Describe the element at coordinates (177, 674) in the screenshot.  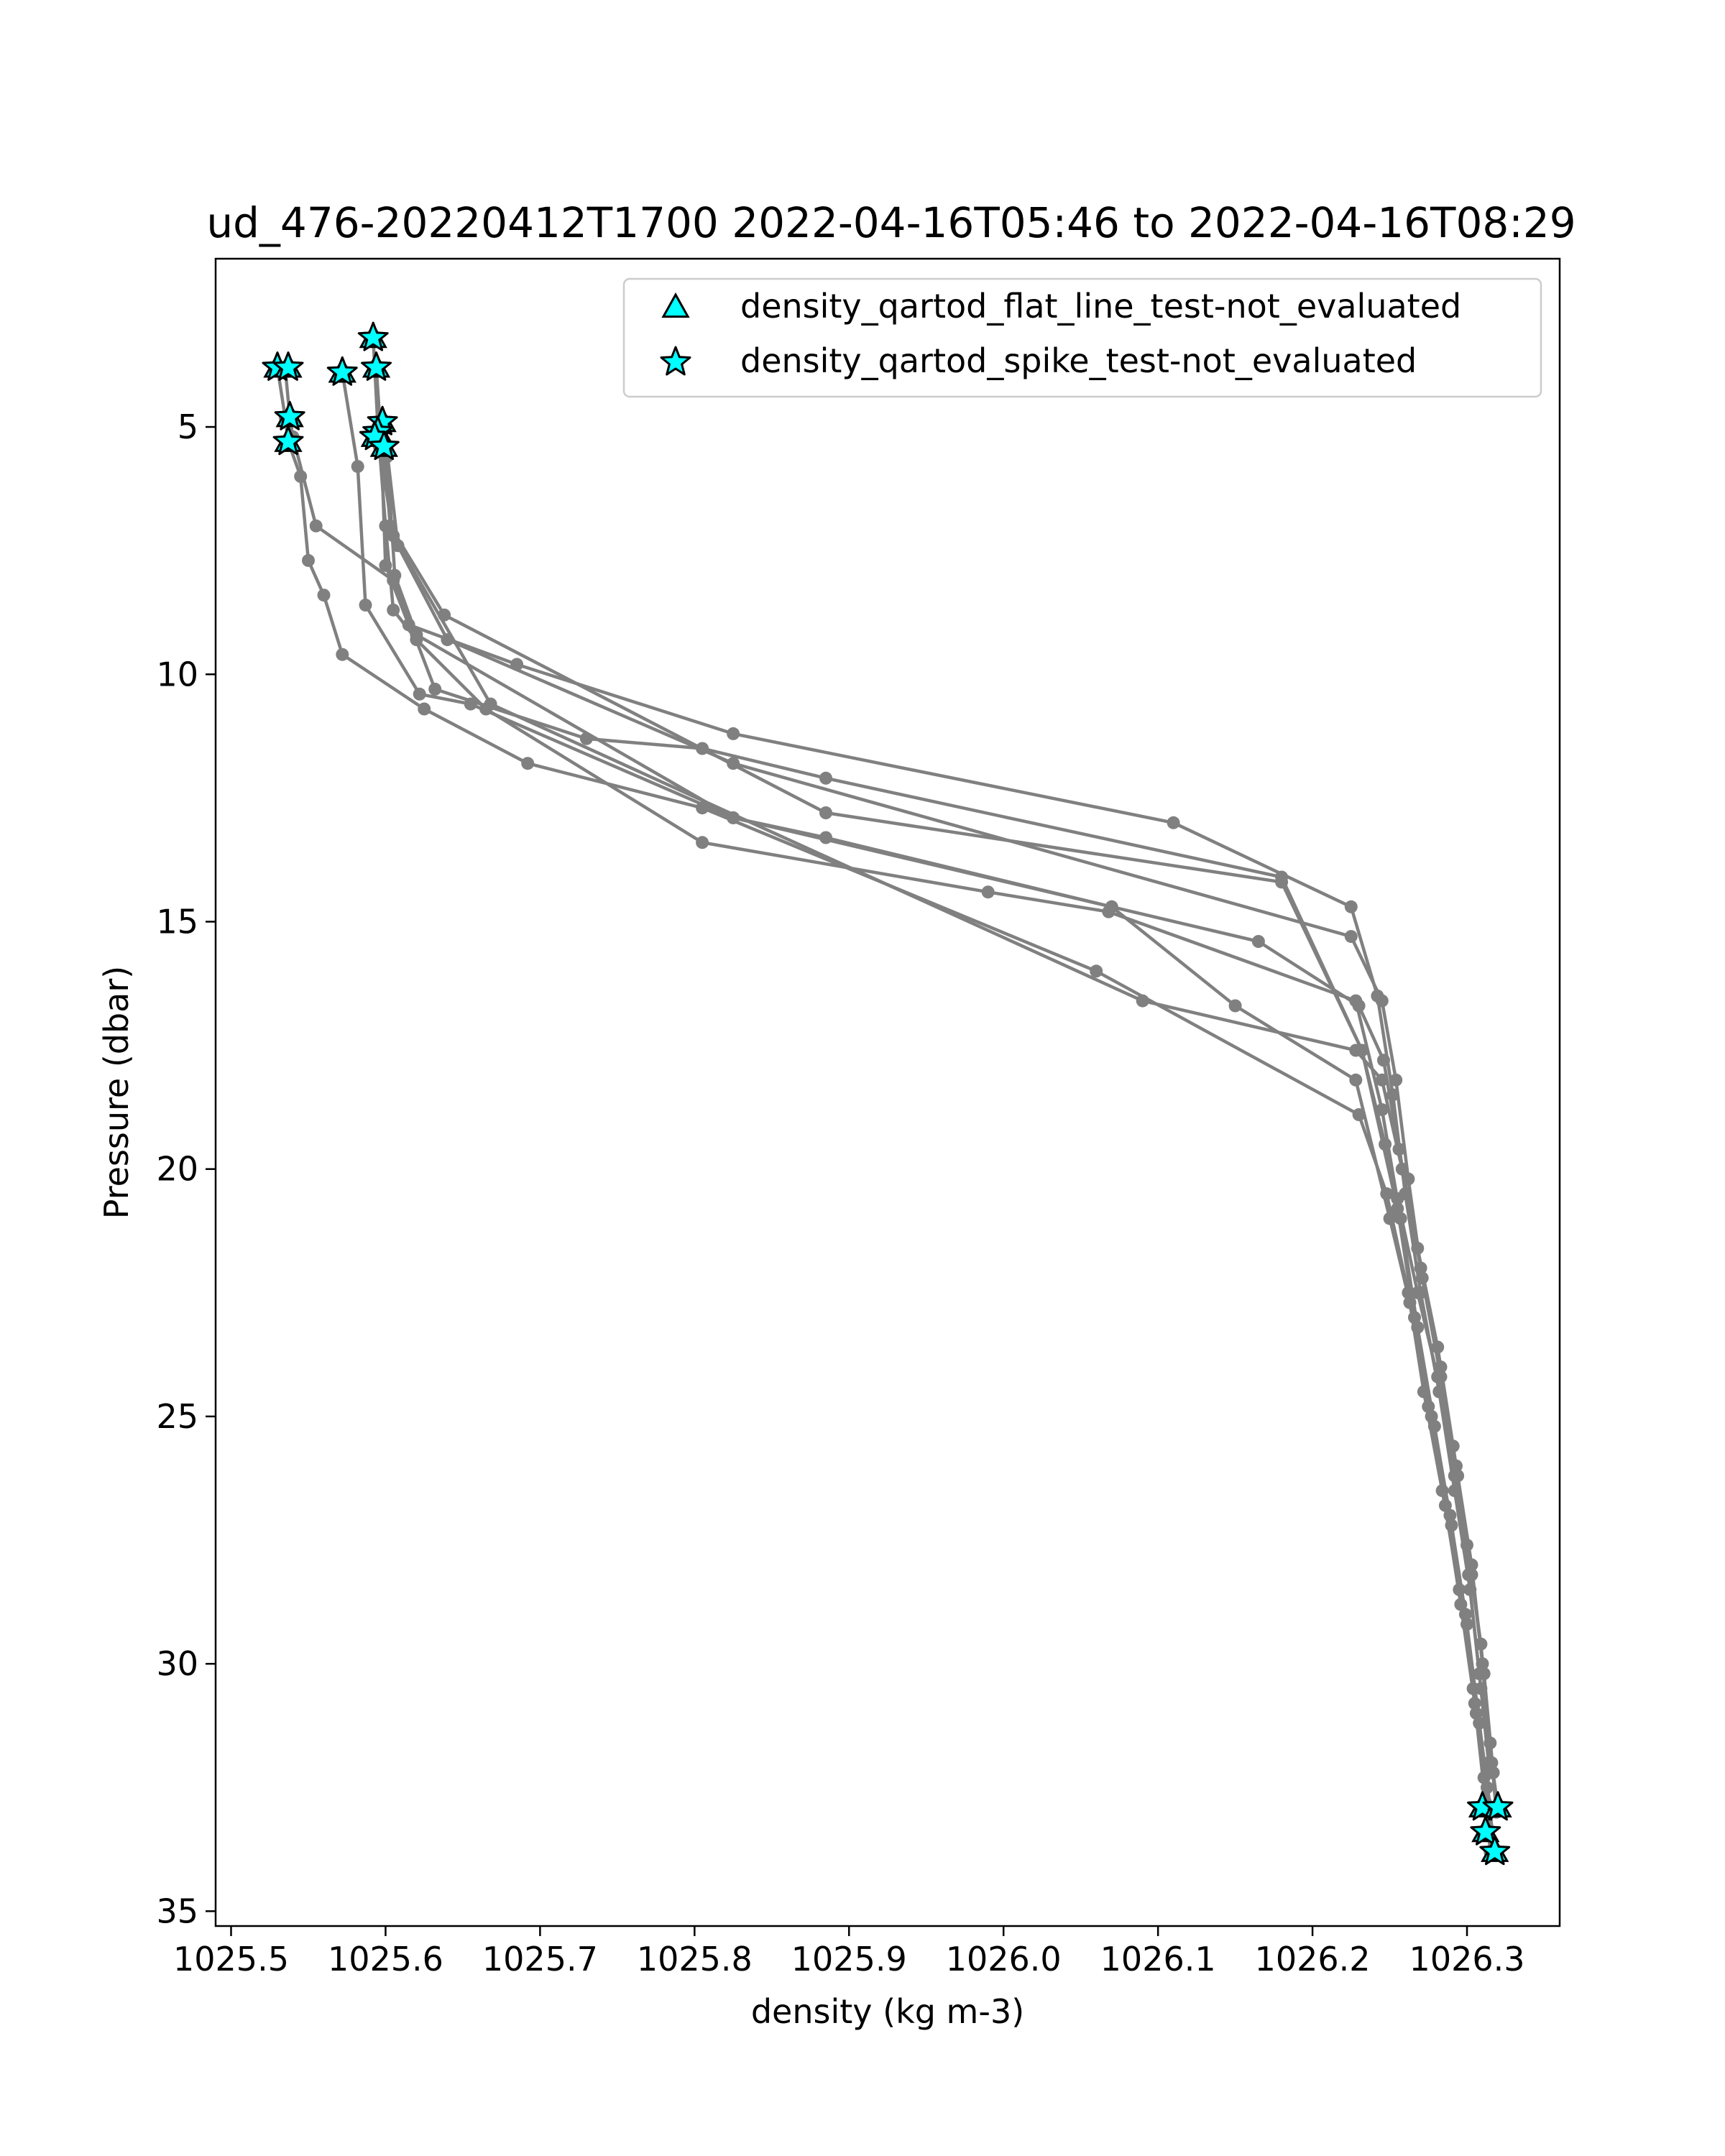
I see `y-tick-label: 10` at that location.